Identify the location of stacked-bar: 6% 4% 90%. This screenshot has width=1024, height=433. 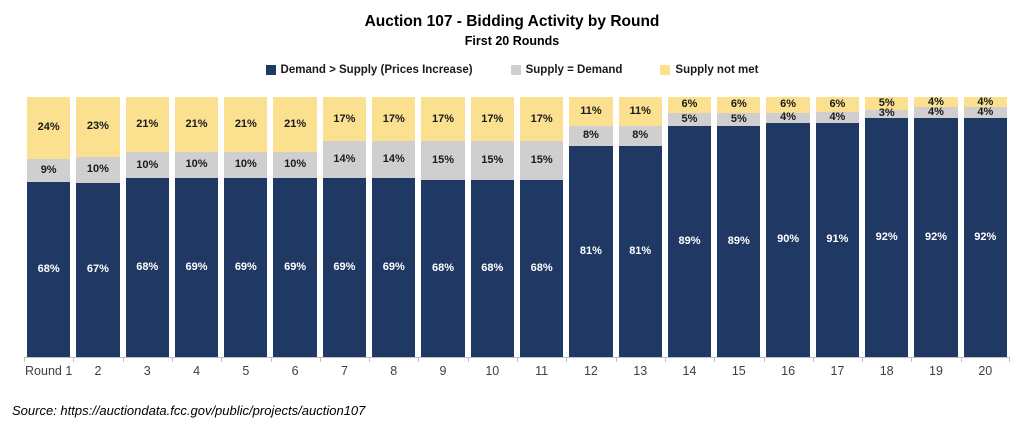
(788, 227).